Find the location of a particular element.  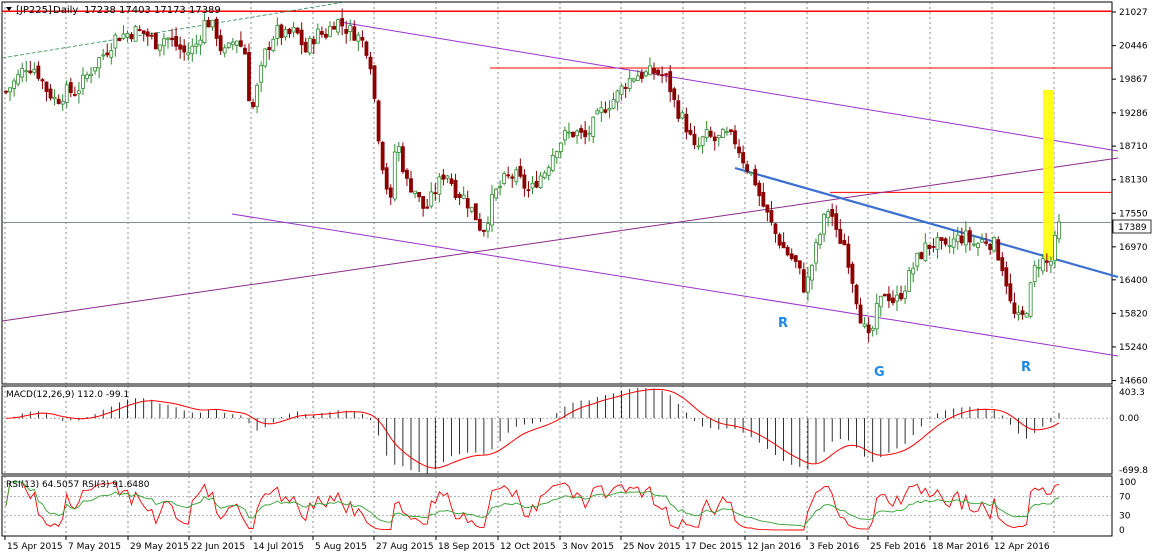

price-tick-label: 15240 is located at coordinates (1133, 348).